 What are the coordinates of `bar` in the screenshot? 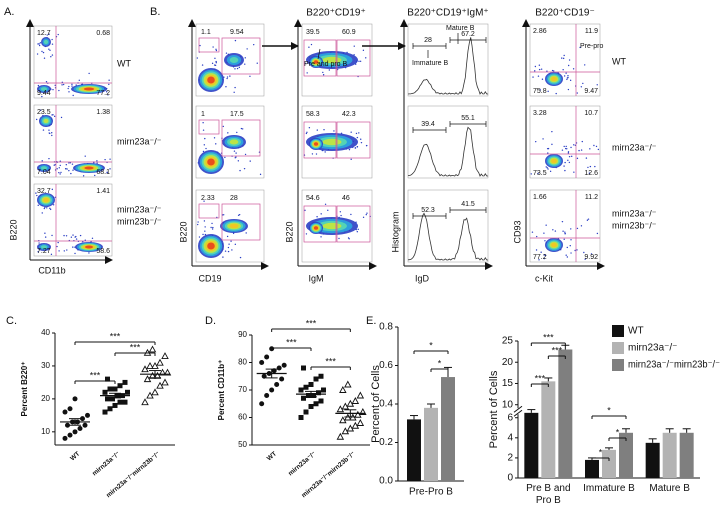 It's located at (592, 468).